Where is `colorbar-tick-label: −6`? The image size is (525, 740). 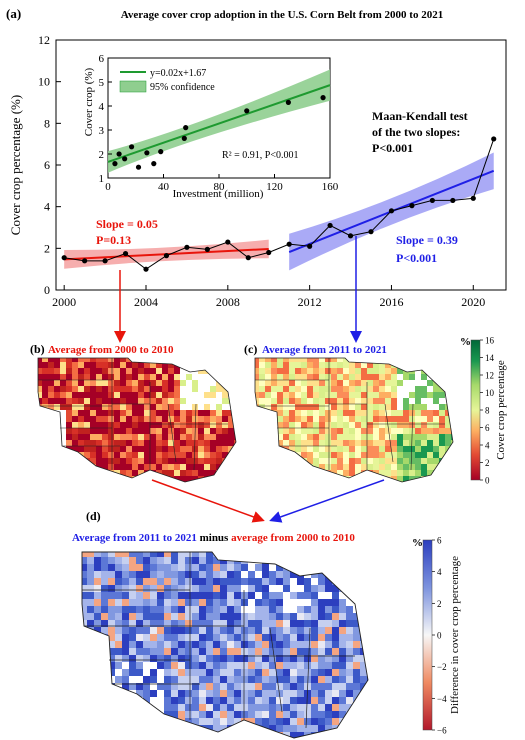 colorbar-tick-label: −6 is located at coordinates (442, 731).